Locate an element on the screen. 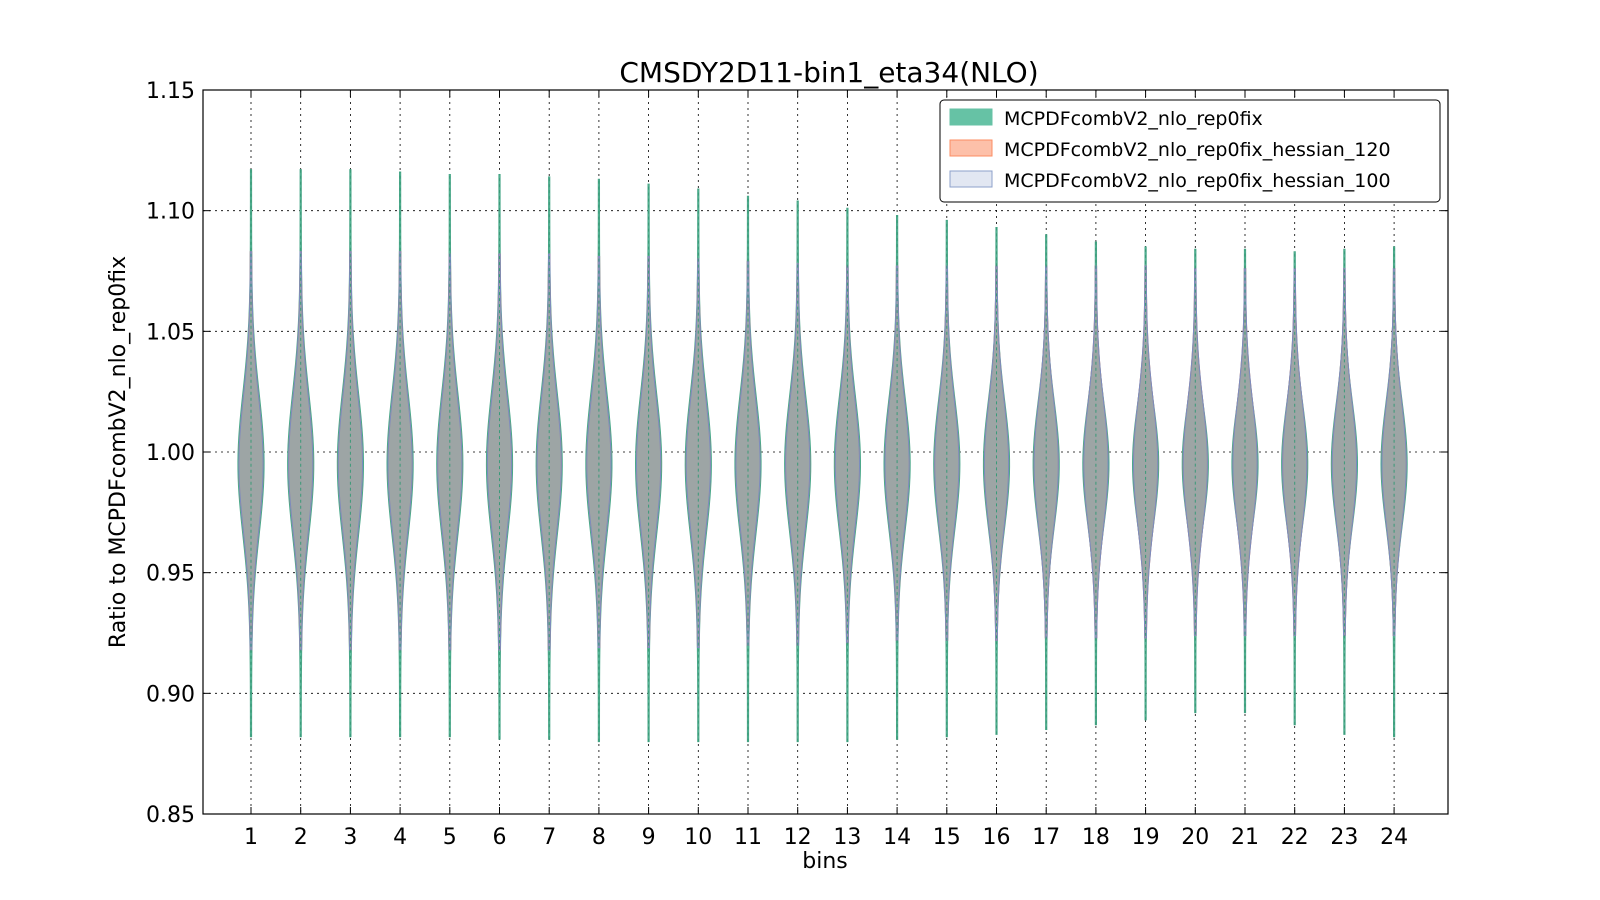  x-tick-label: 21 is located at coordinates (1245, 837).